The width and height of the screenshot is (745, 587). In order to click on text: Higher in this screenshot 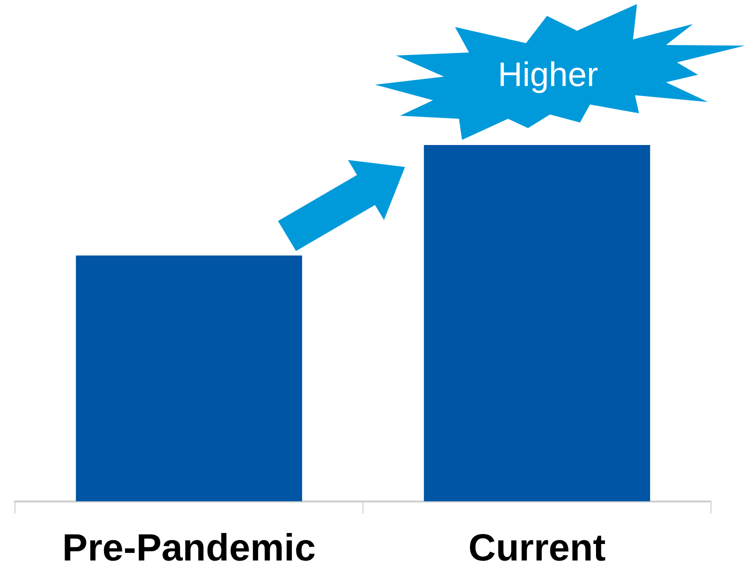, I will do `click(548, 75)`.